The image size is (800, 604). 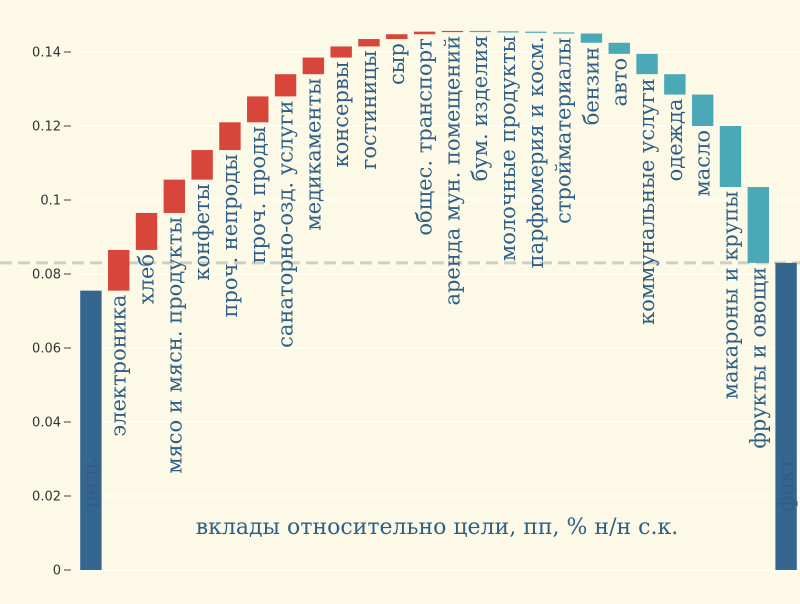 I want to click on bar-label: консервы, so click(x=341, y=115).